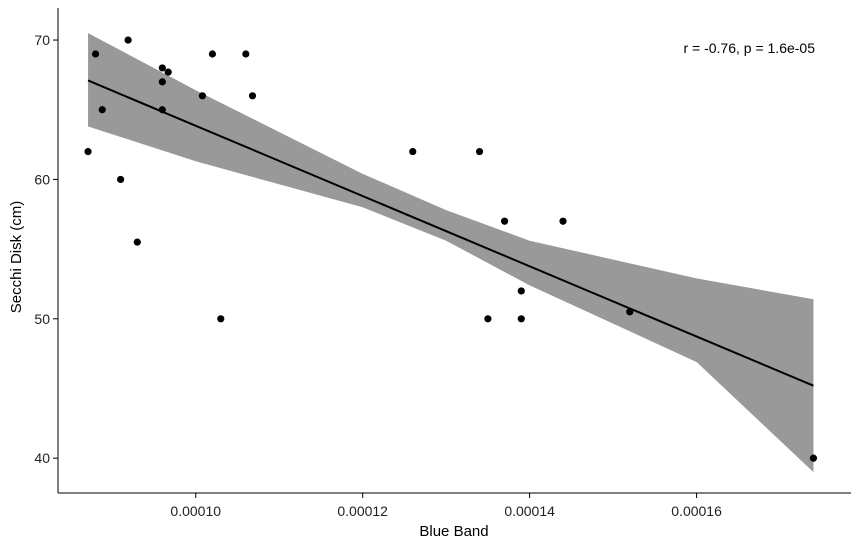  What do you see at coordinates (42, 458) in the screenshot?
I see `y-tick-label: 40` at bounding box center [42, 458].